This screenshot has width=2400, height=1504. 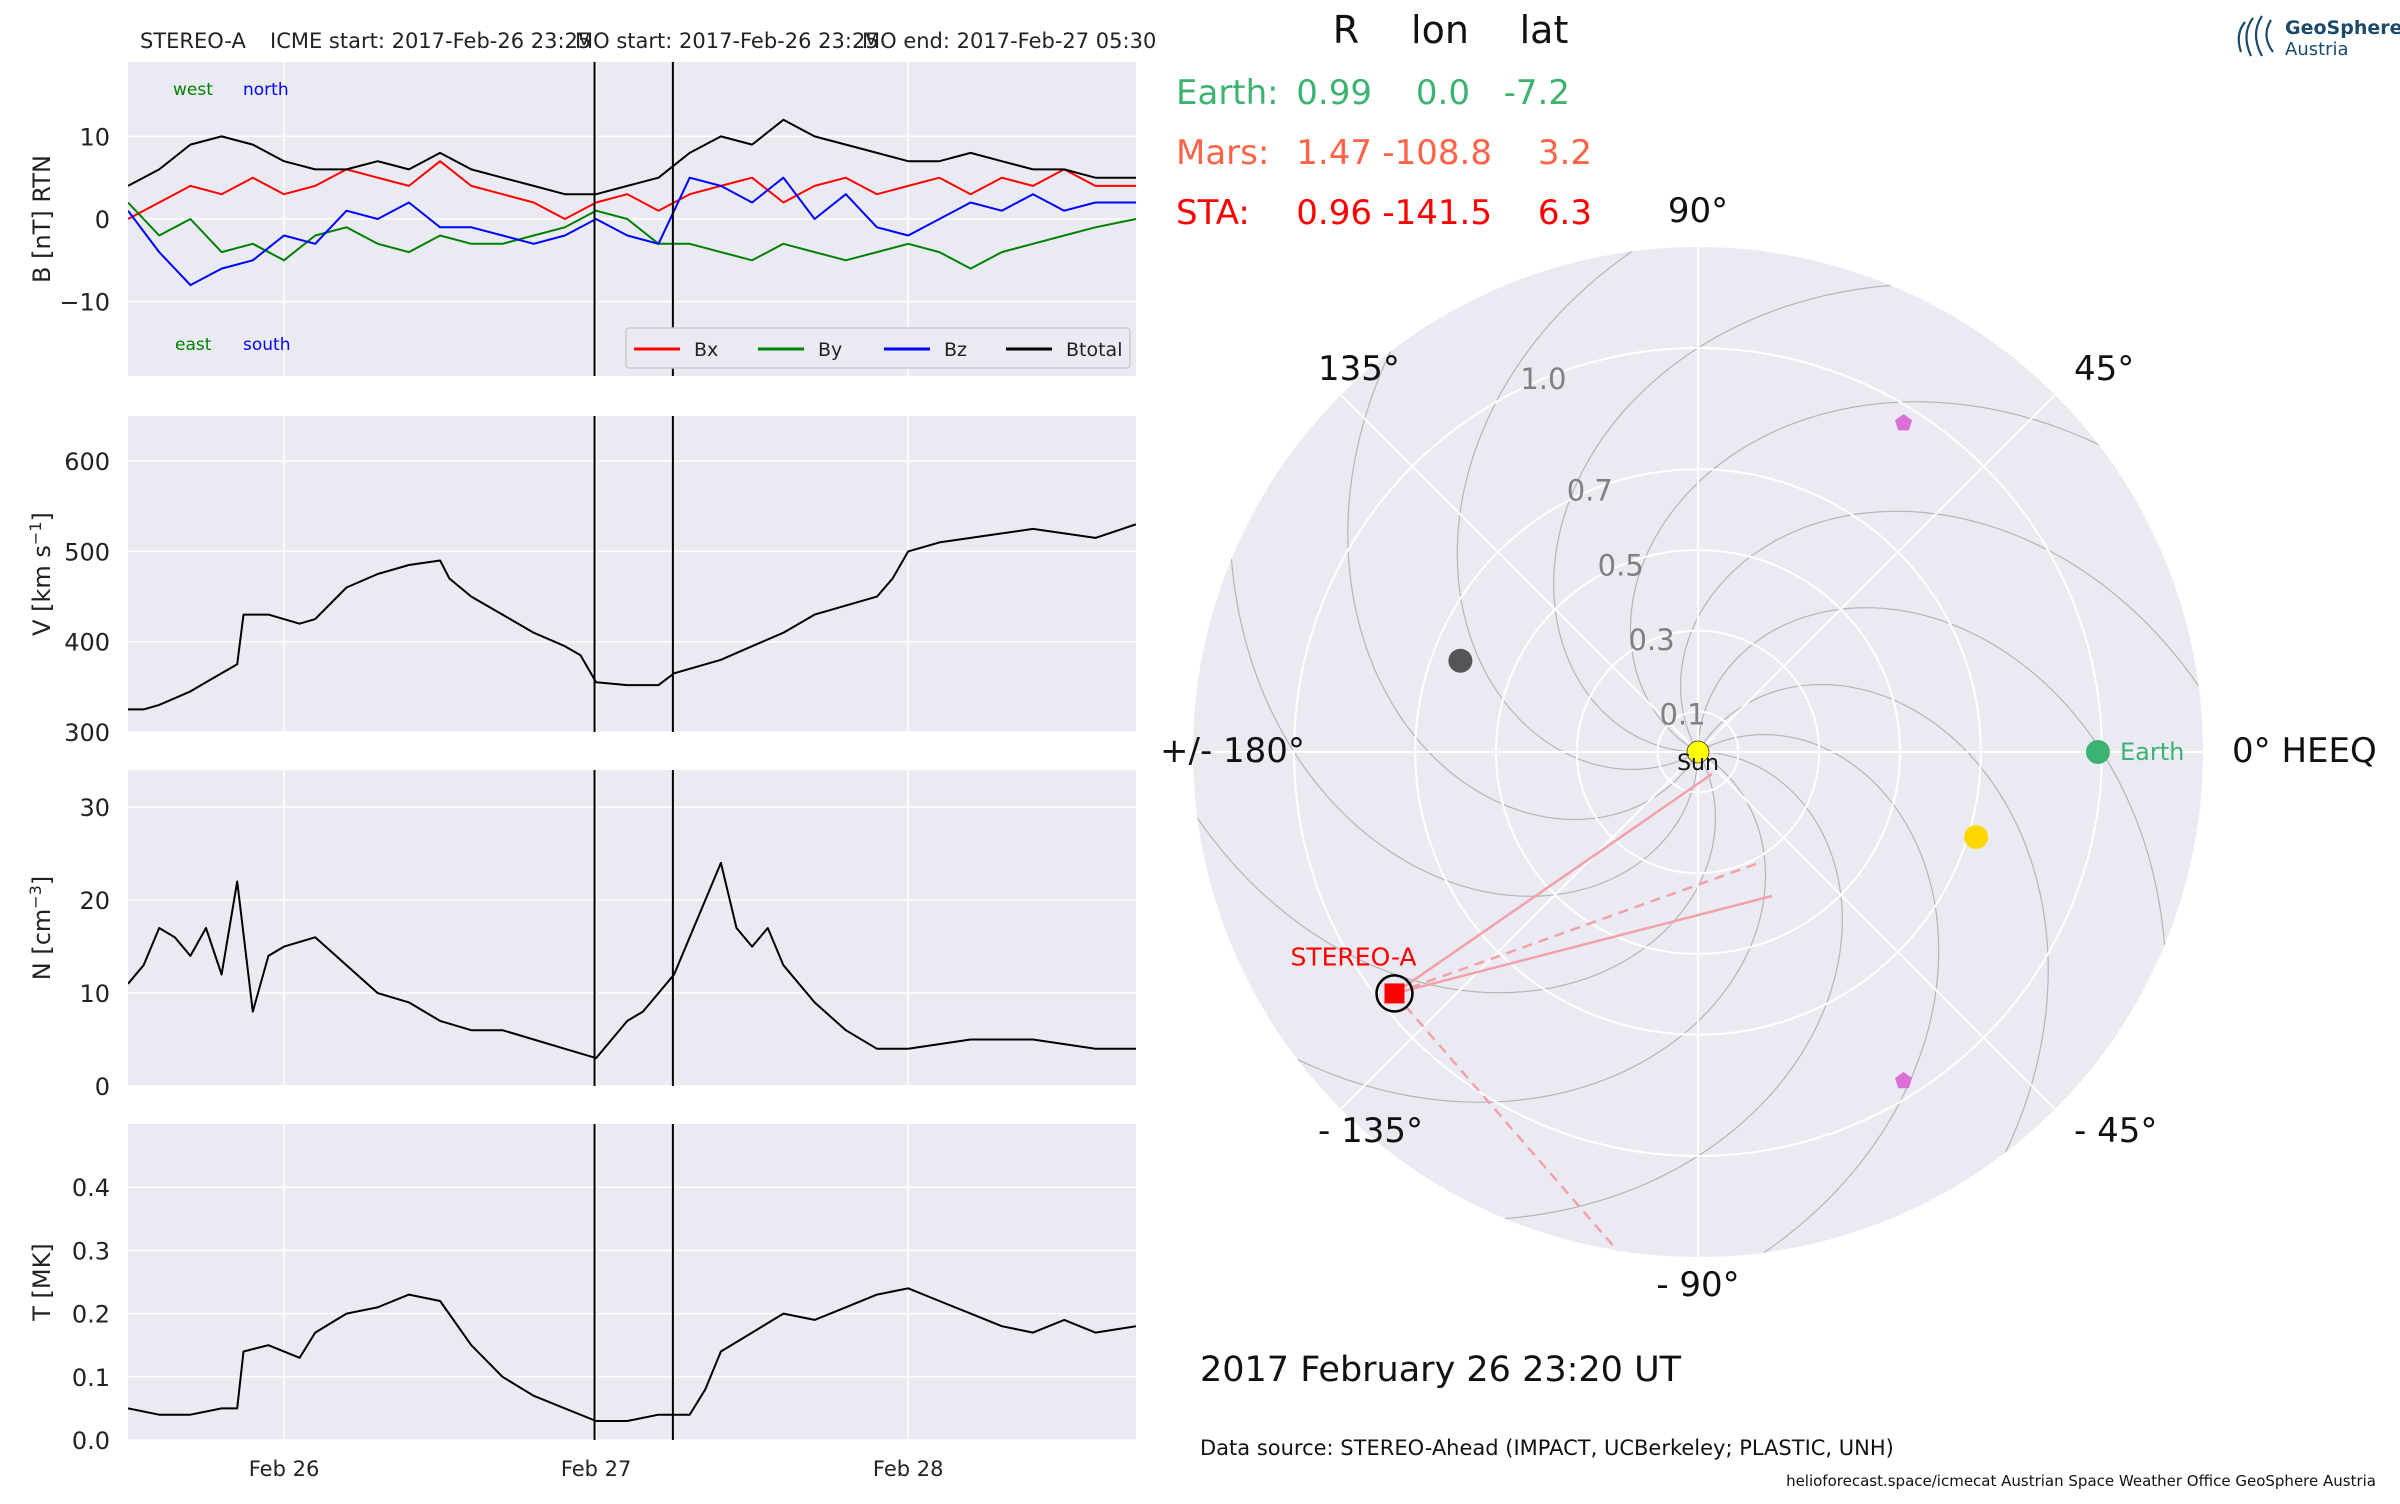 What do you see at coordinates (727, 41) in the screenshot?
I see `mo-start-text: MO start: 2017-Feb-26 23:25` at bounding box center [727, 41].